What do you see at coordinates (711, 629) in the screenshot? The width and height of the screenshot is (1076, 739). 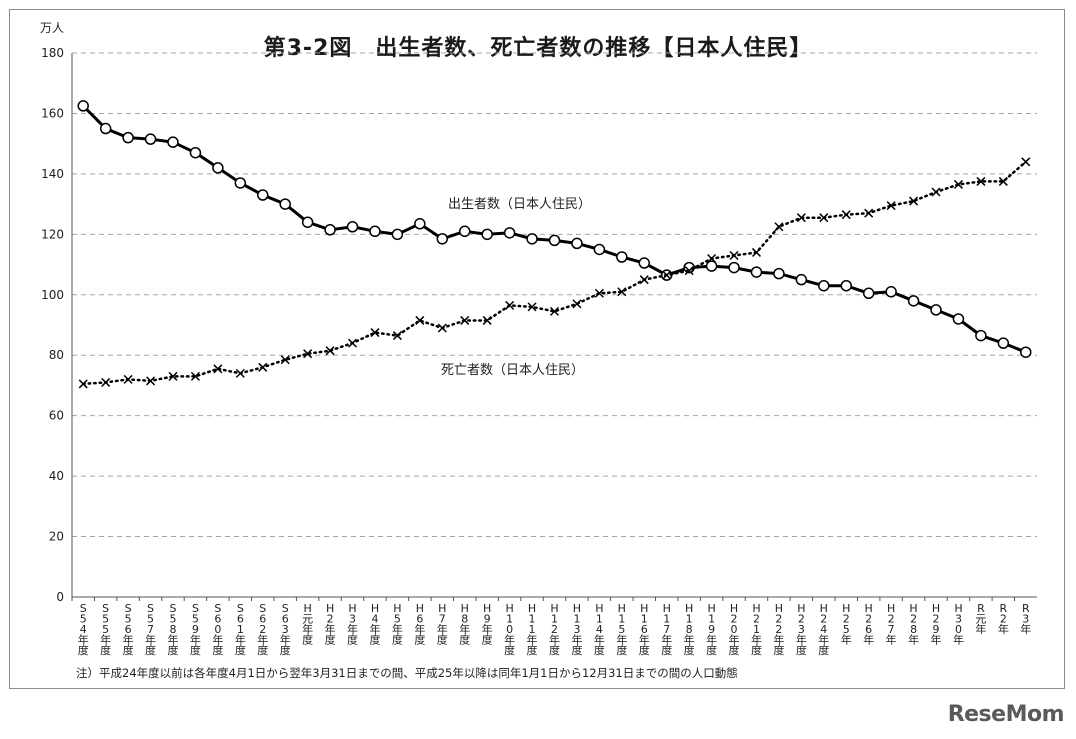 I see `x-tick-label: H 1 9 年度` at bounding box center [711, 629].